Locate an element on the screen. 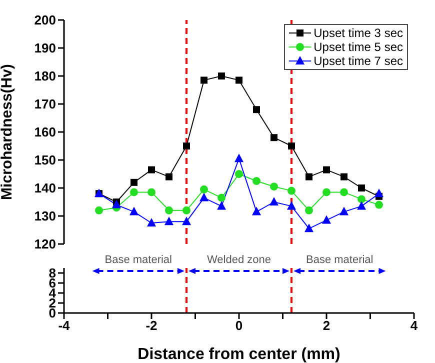  y-tick-label: 150 is located at coordinates (45, 160).